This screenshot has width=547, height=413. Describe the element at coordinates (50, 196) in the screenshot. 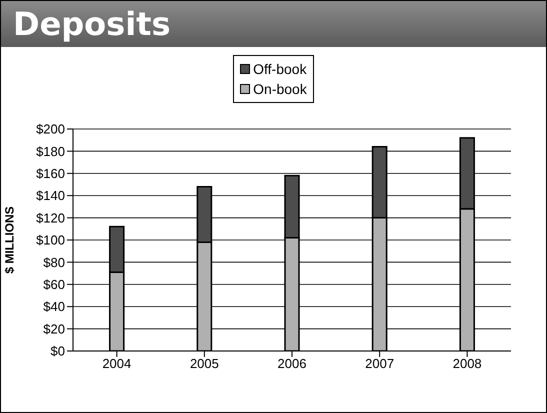

I see `y-tick-label: $140` at that location.